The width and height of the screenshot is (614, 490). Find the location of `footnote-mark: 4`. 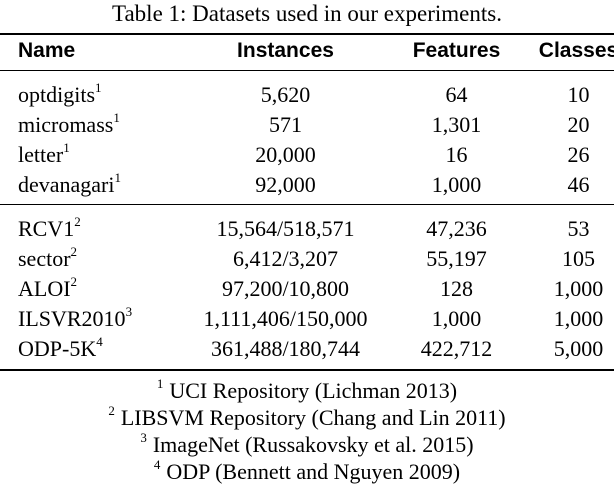

footnote-mark: 4 is located at coordinates (157, 464).